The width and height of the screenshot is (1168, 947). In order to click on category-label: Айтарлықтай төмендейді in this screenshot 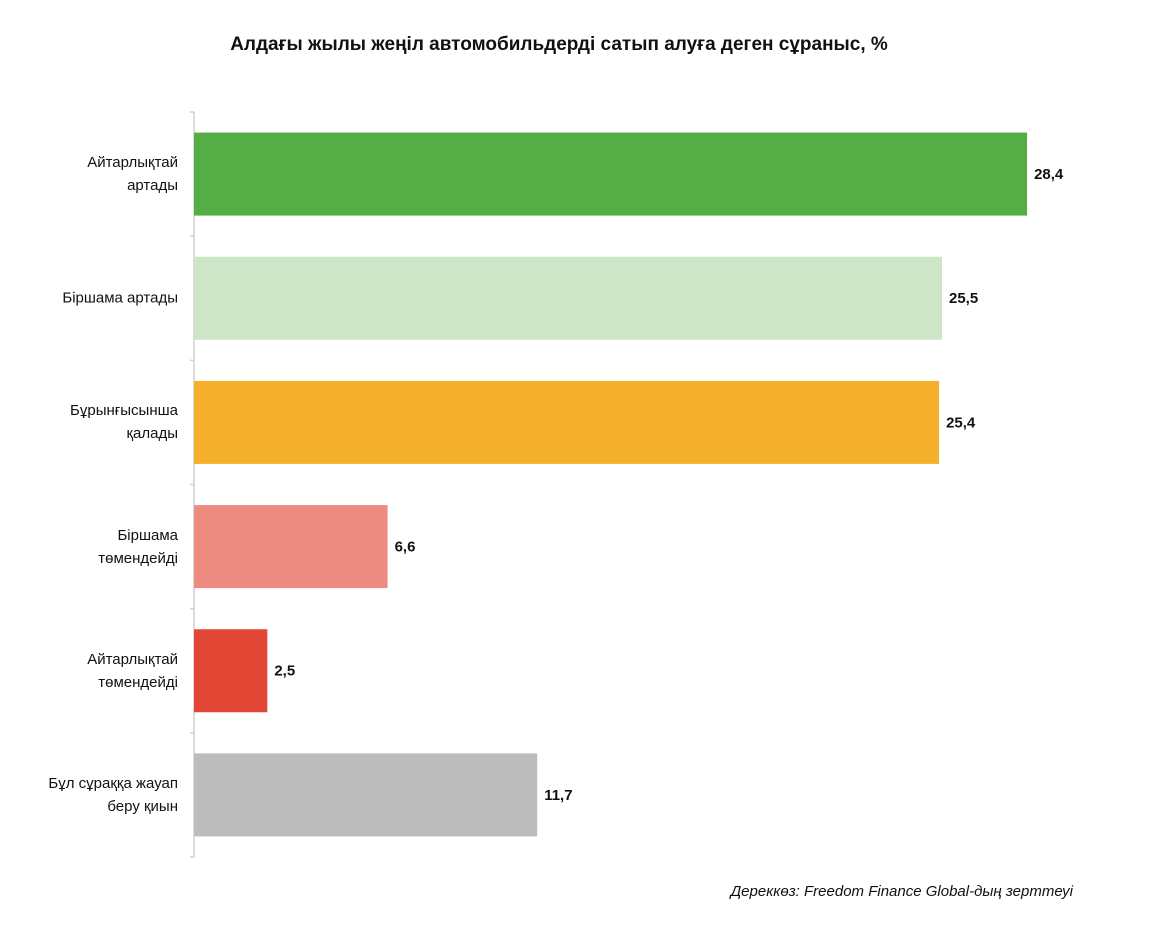, I will do `click(132, 670)`.